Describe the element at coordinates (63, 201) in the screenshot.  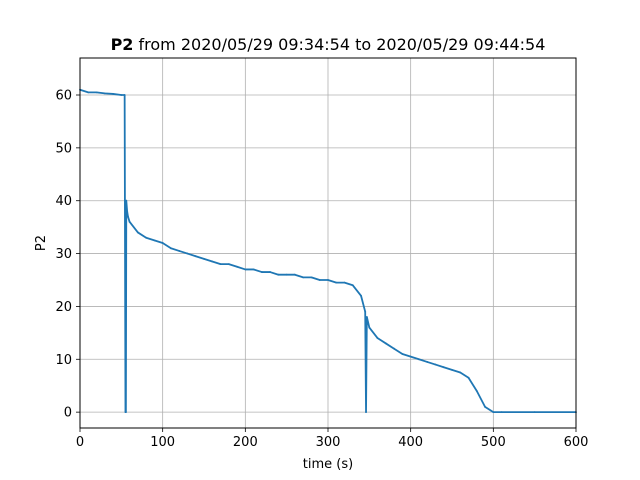
I see `y-tick-label: 40` at that location.